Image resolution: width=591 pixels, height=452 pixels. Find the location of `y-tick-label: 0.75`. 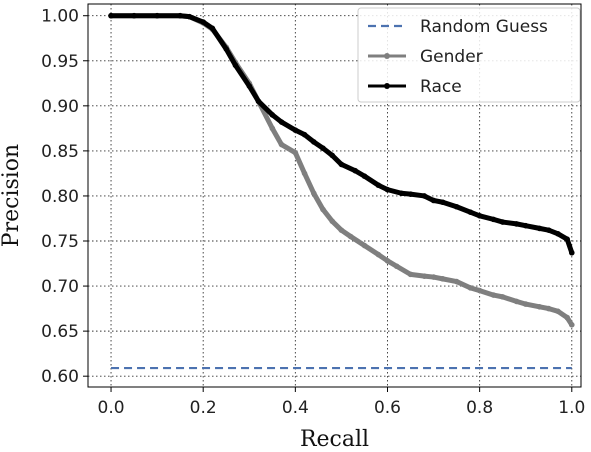

y-tick-label: 0.75 is located at coordinates (60, 242).